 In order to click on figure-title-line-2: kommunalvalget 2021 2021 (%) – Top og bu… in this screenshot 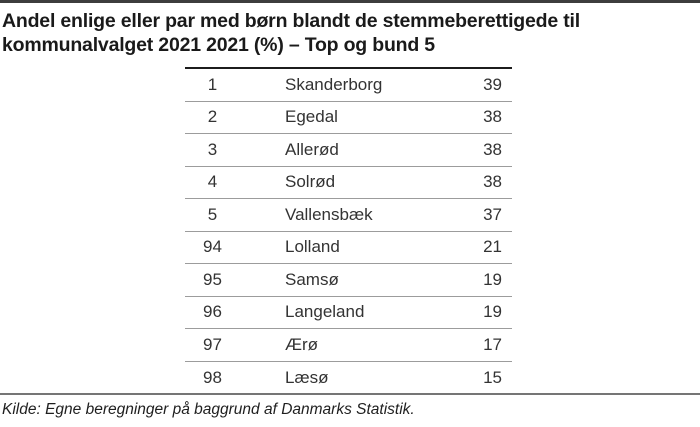, I will do `click(218, 45)`.